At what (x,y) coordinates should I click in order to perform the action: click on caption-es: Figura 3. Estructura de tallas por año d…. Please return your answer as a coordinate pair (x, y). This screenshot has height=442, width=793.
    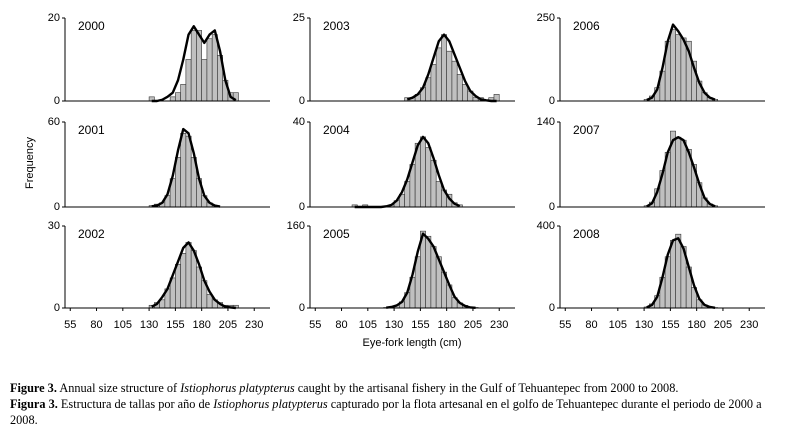
    Looking at the image, I should click on (397, 412).